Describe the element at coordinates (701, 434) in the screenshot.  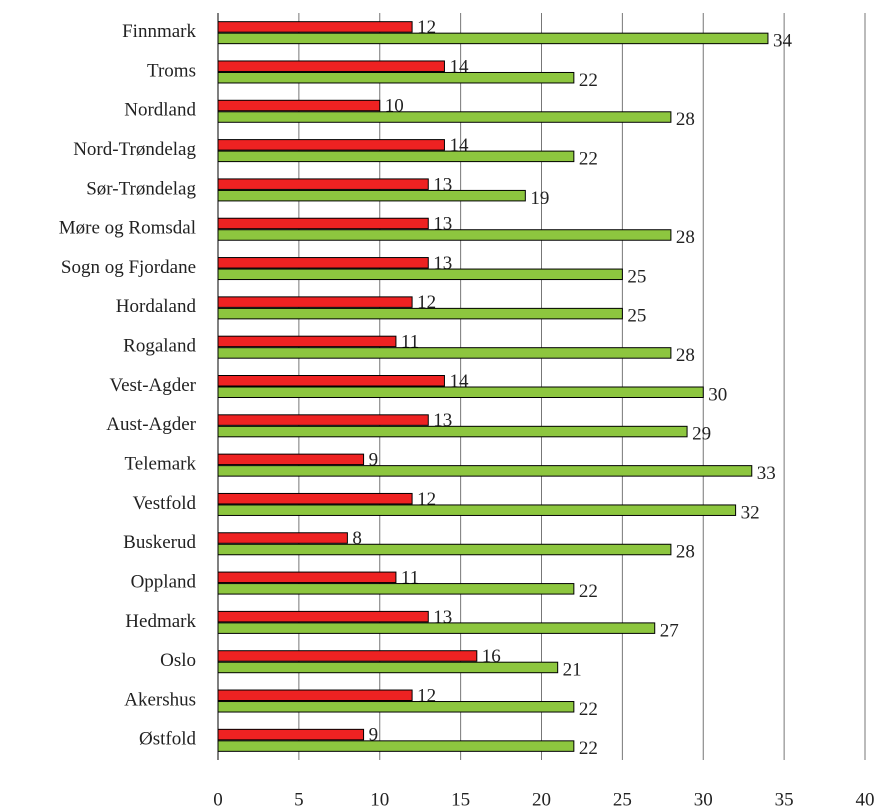
I see `value-label: 29` at that location.